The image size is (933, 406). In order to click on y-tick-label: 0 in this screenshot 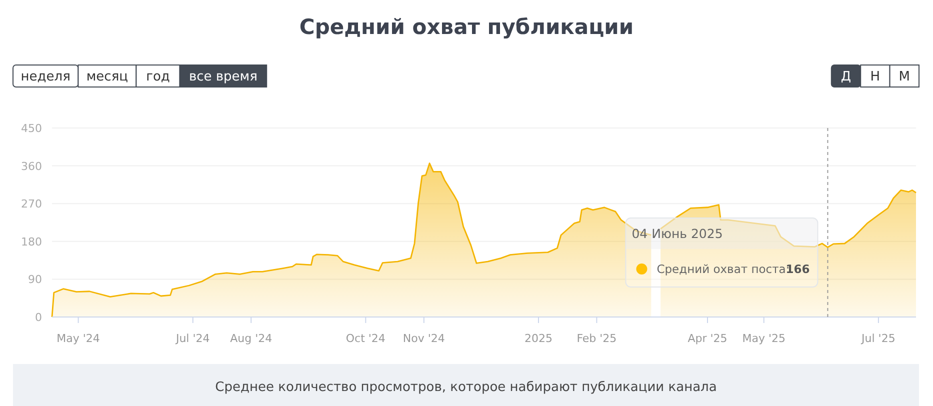, I will do `click(38, 317)`.